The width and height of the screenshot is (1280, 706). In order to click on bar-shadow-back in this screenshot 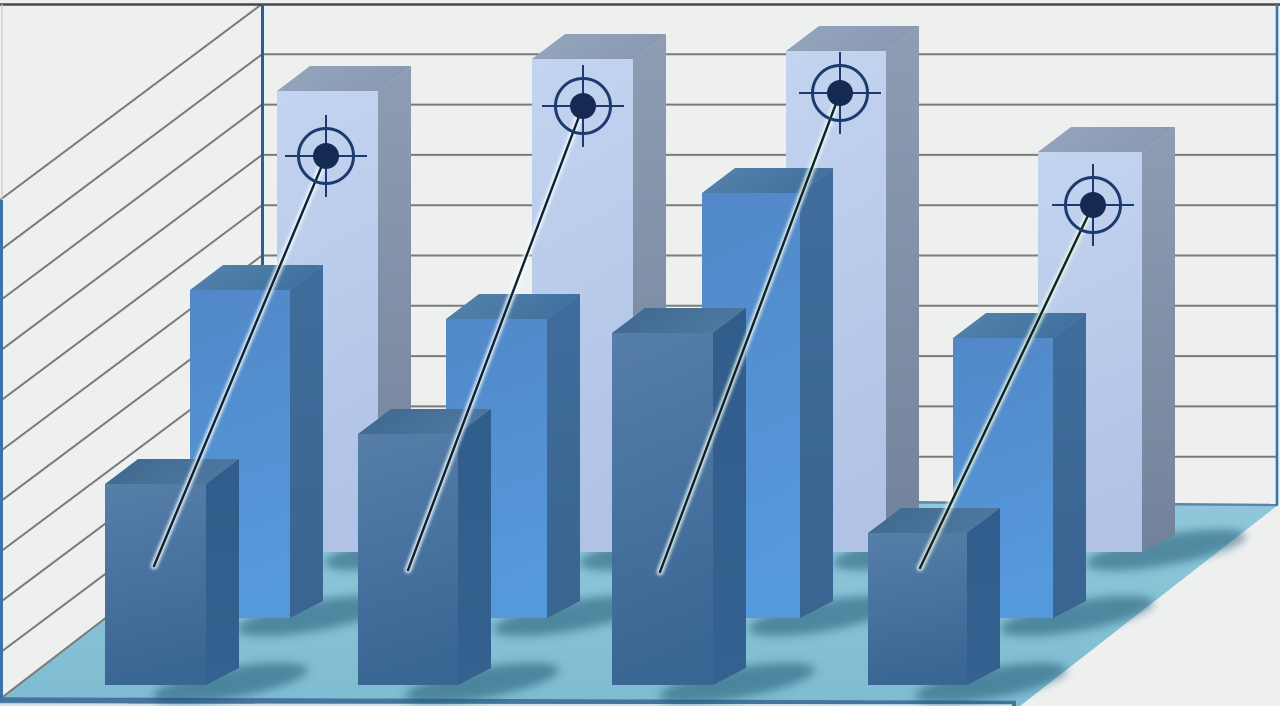, I will do `click(1166, 550)`.